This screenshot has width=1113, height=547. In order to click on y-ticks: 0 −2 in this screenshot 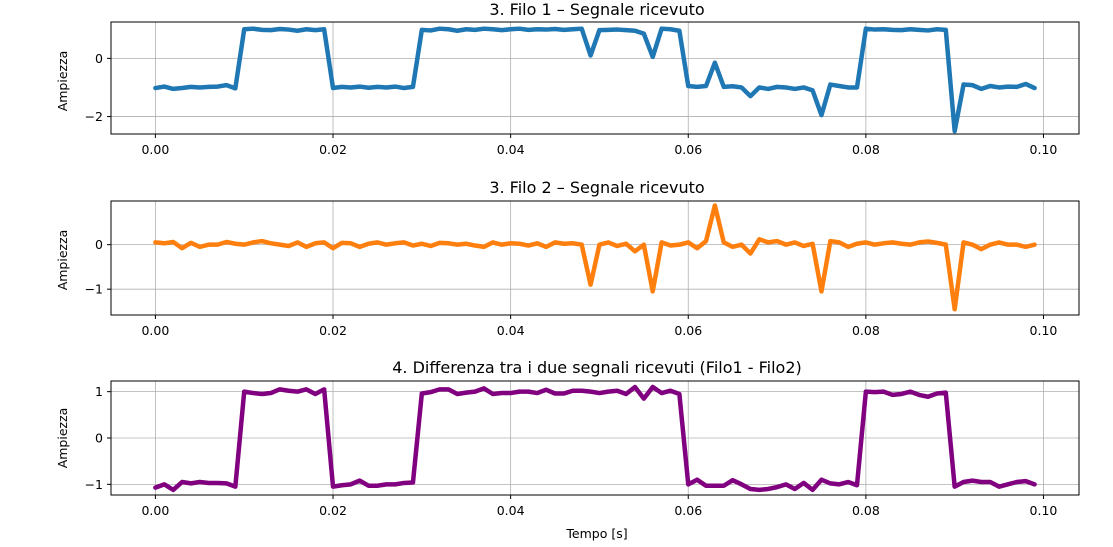, I will do `click(98, 87)`.